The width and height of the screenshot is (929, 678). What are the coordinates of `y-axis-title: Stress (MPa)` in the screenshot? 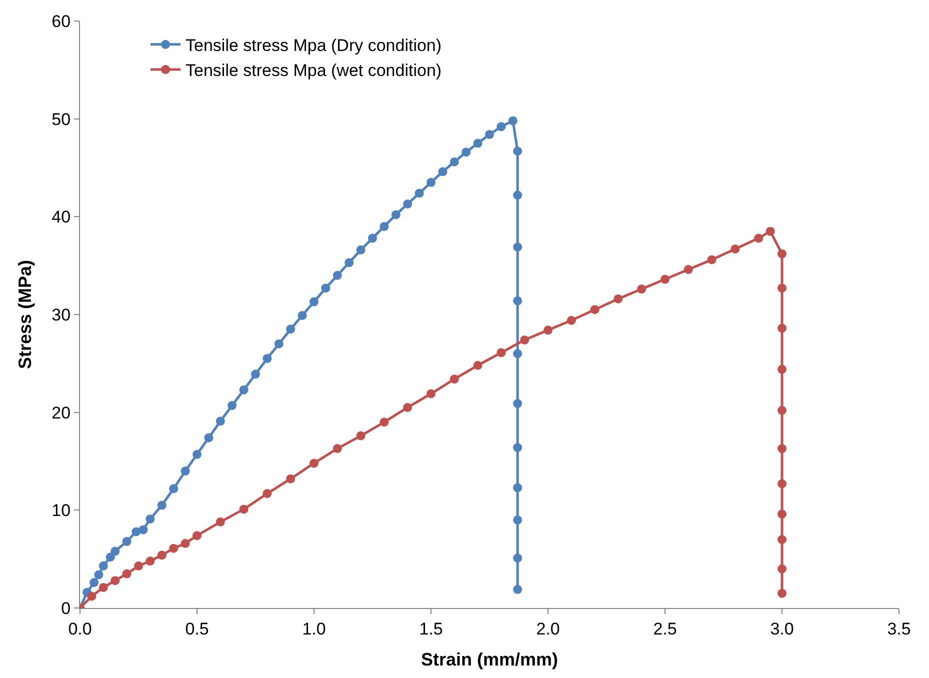 It's located at (24, 315).